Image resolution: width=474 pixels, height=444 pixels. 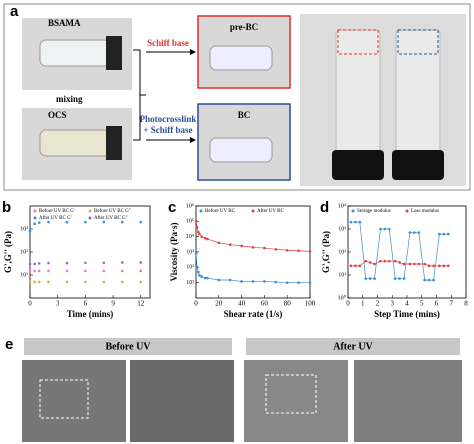 What do you see at coordinates (64, 23) in the screenshot?
I see `label: BSAMA` at bounding box center [64, 23].